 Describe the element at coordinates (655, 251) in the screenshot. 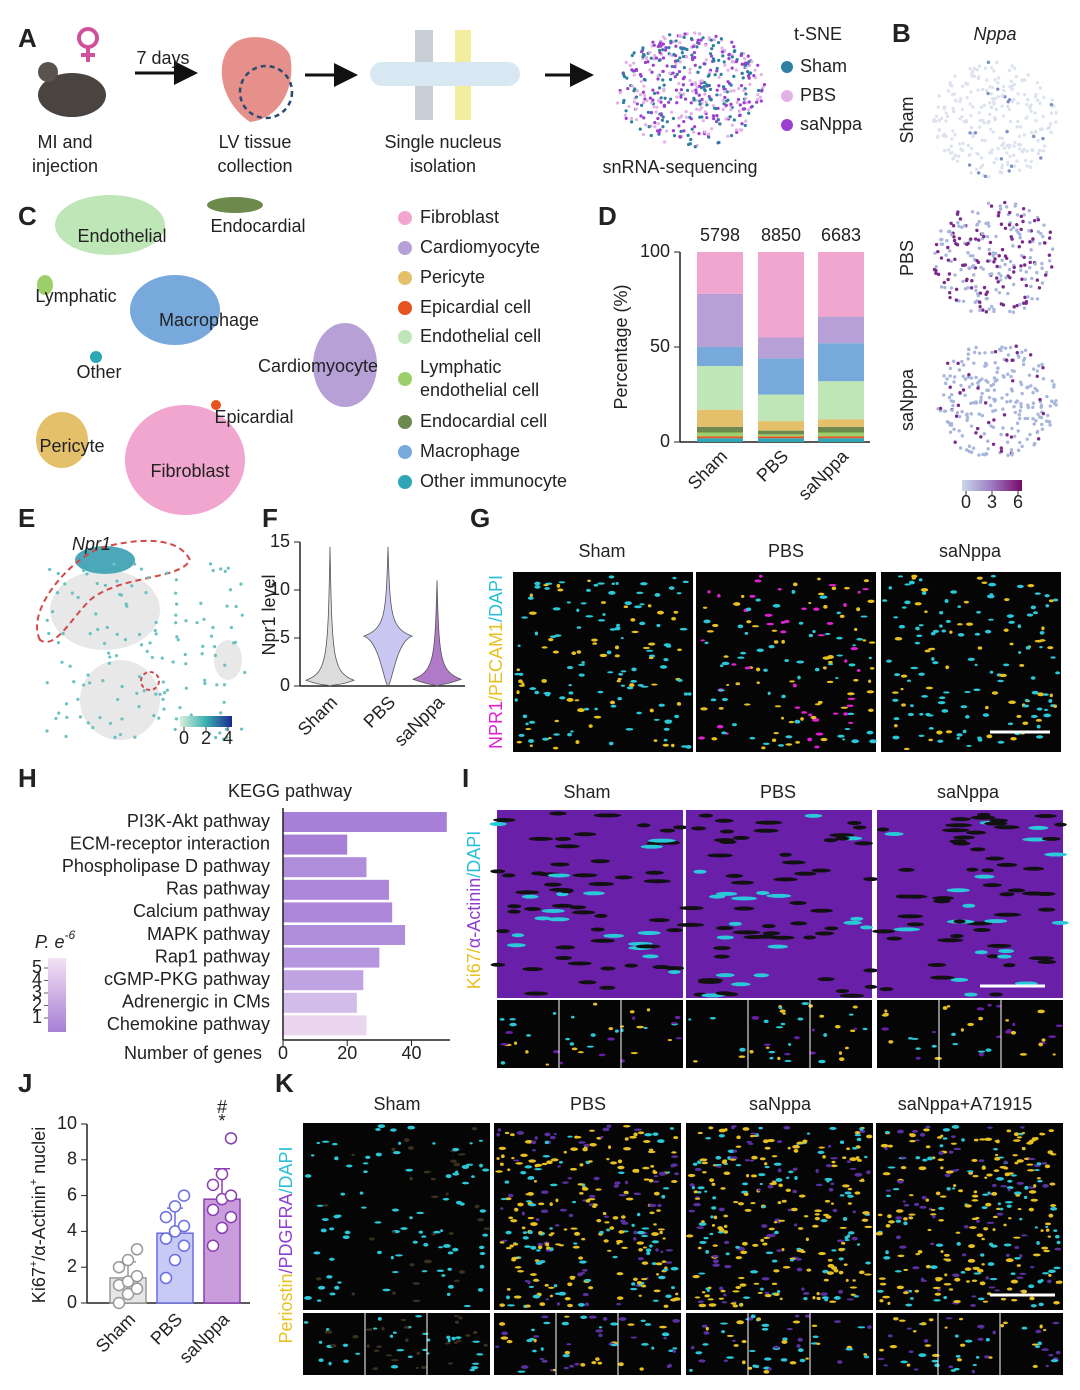

I see `y-tick-label: 100` at that location.